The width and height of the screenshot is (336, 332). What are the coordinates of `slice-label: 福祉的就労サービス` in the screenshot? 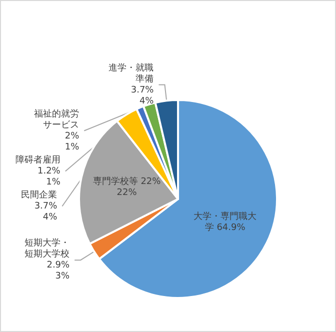 It's located at (57, 119).